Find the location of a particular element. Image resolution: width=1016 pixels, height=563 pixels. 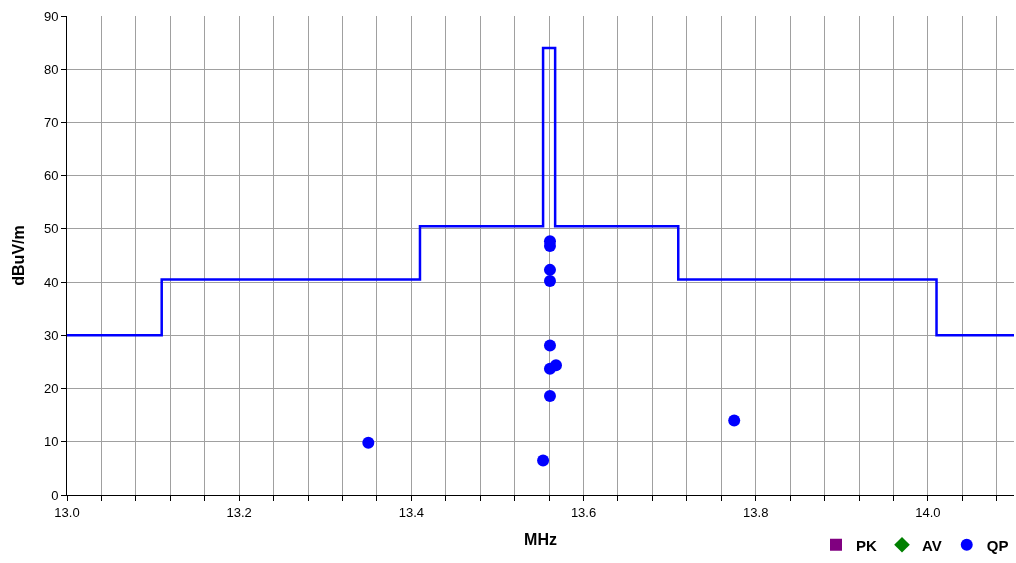

y-tick-label: 0 is located at coordinates (55, 495).